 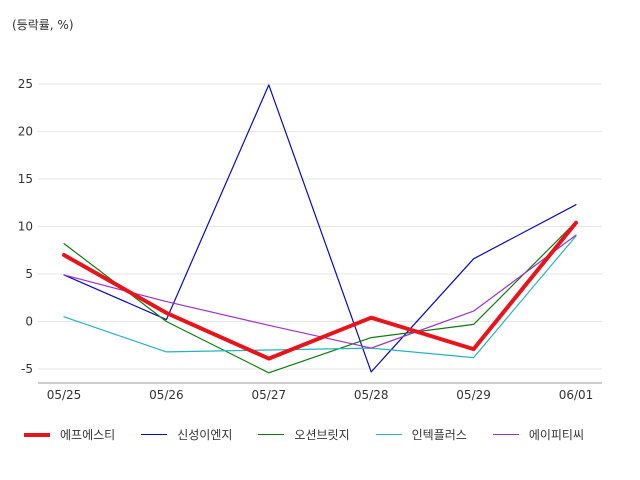 I want to click on x-tick-label: 05/25, so click(x=64, y=395).